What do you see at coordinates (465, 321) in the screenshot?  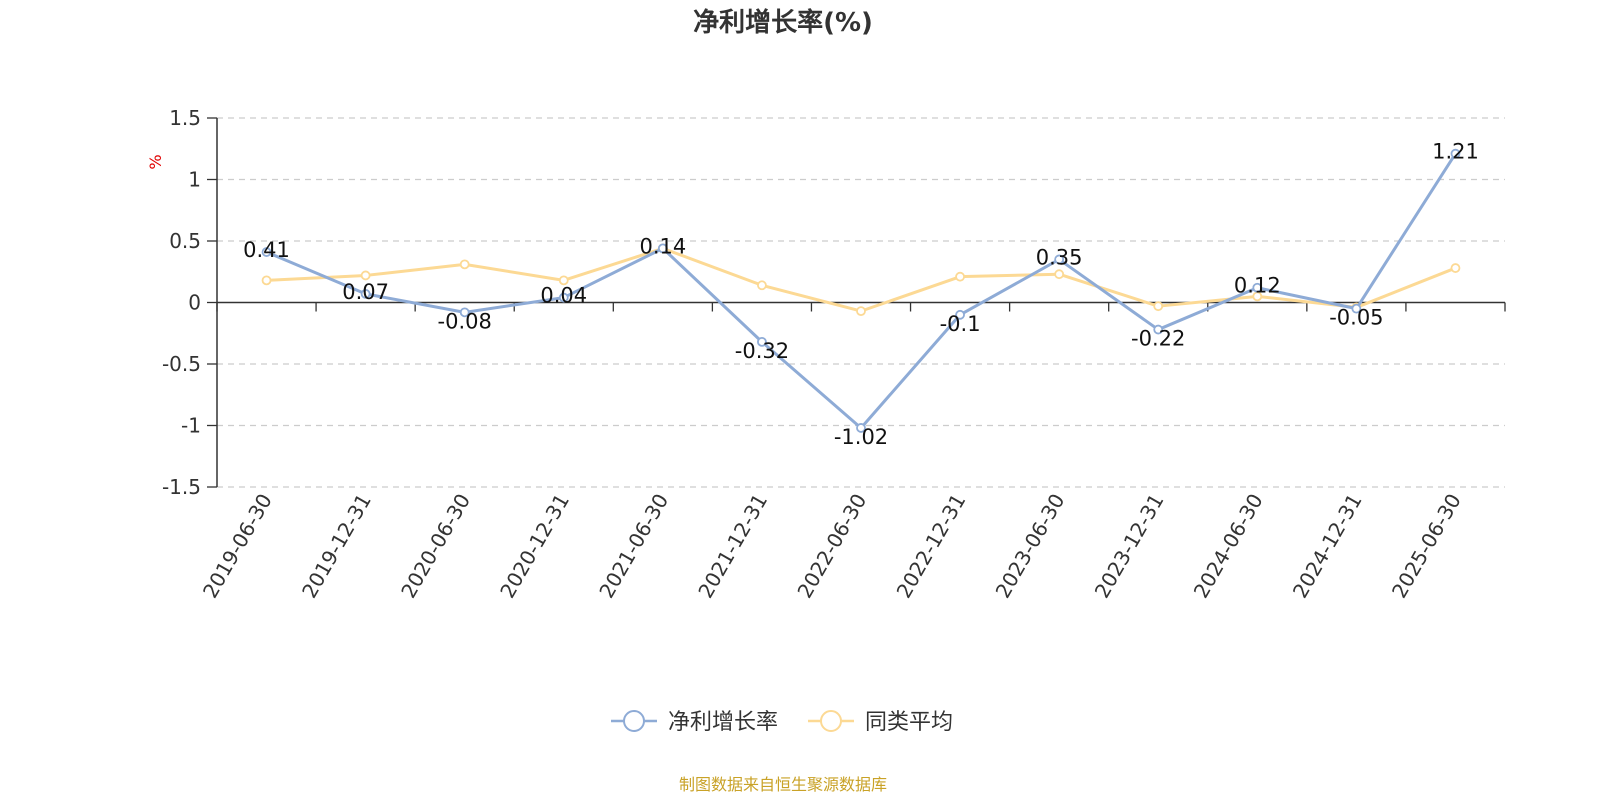 I see `data-label: -0.08` at bounding box center [465, 321].